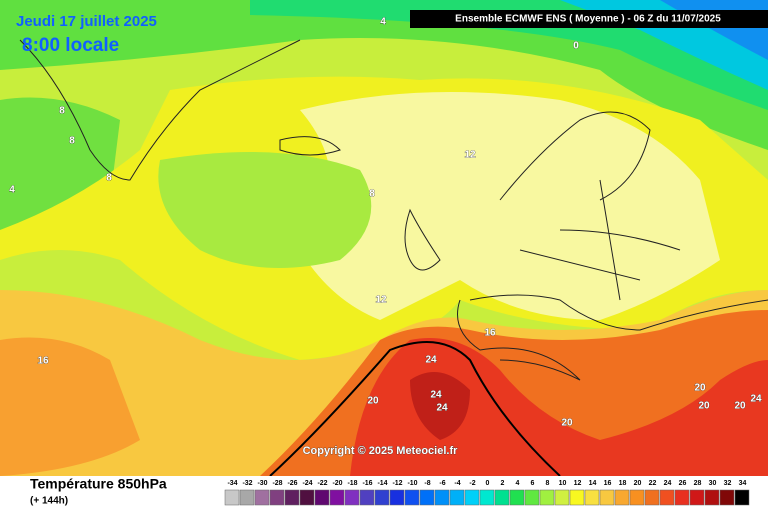  What do you see at coordinates (563, 483) in the screenshot?
I see `legend-label: 10` at bounding box center [563, 483].